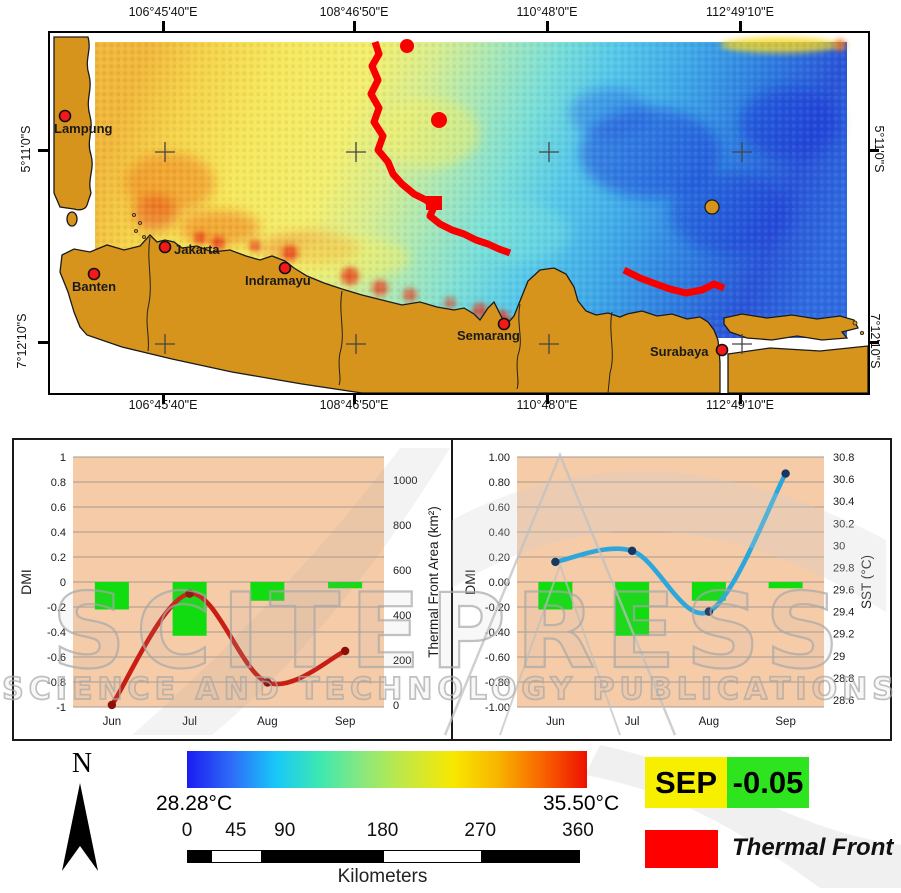  Describe the element at coordinates (499, 508) in the screenshot. I see `svg-text: 0.60` at that location.